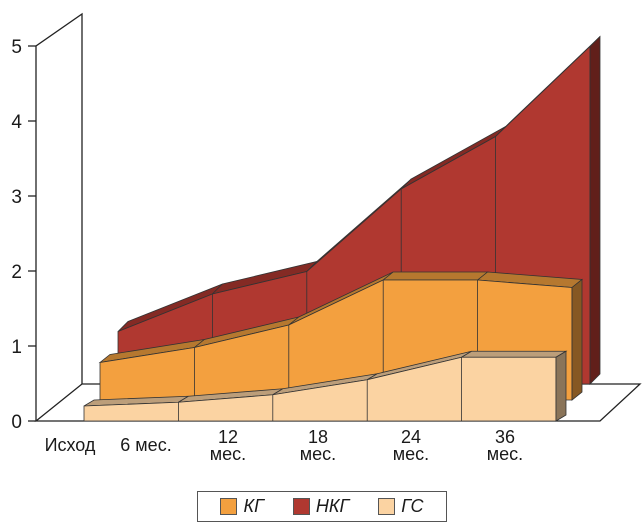  What do you see at coordinates (16, 347) in the screenshot?
I see `y-tick-label: 1` at bounding box center [16, 347].